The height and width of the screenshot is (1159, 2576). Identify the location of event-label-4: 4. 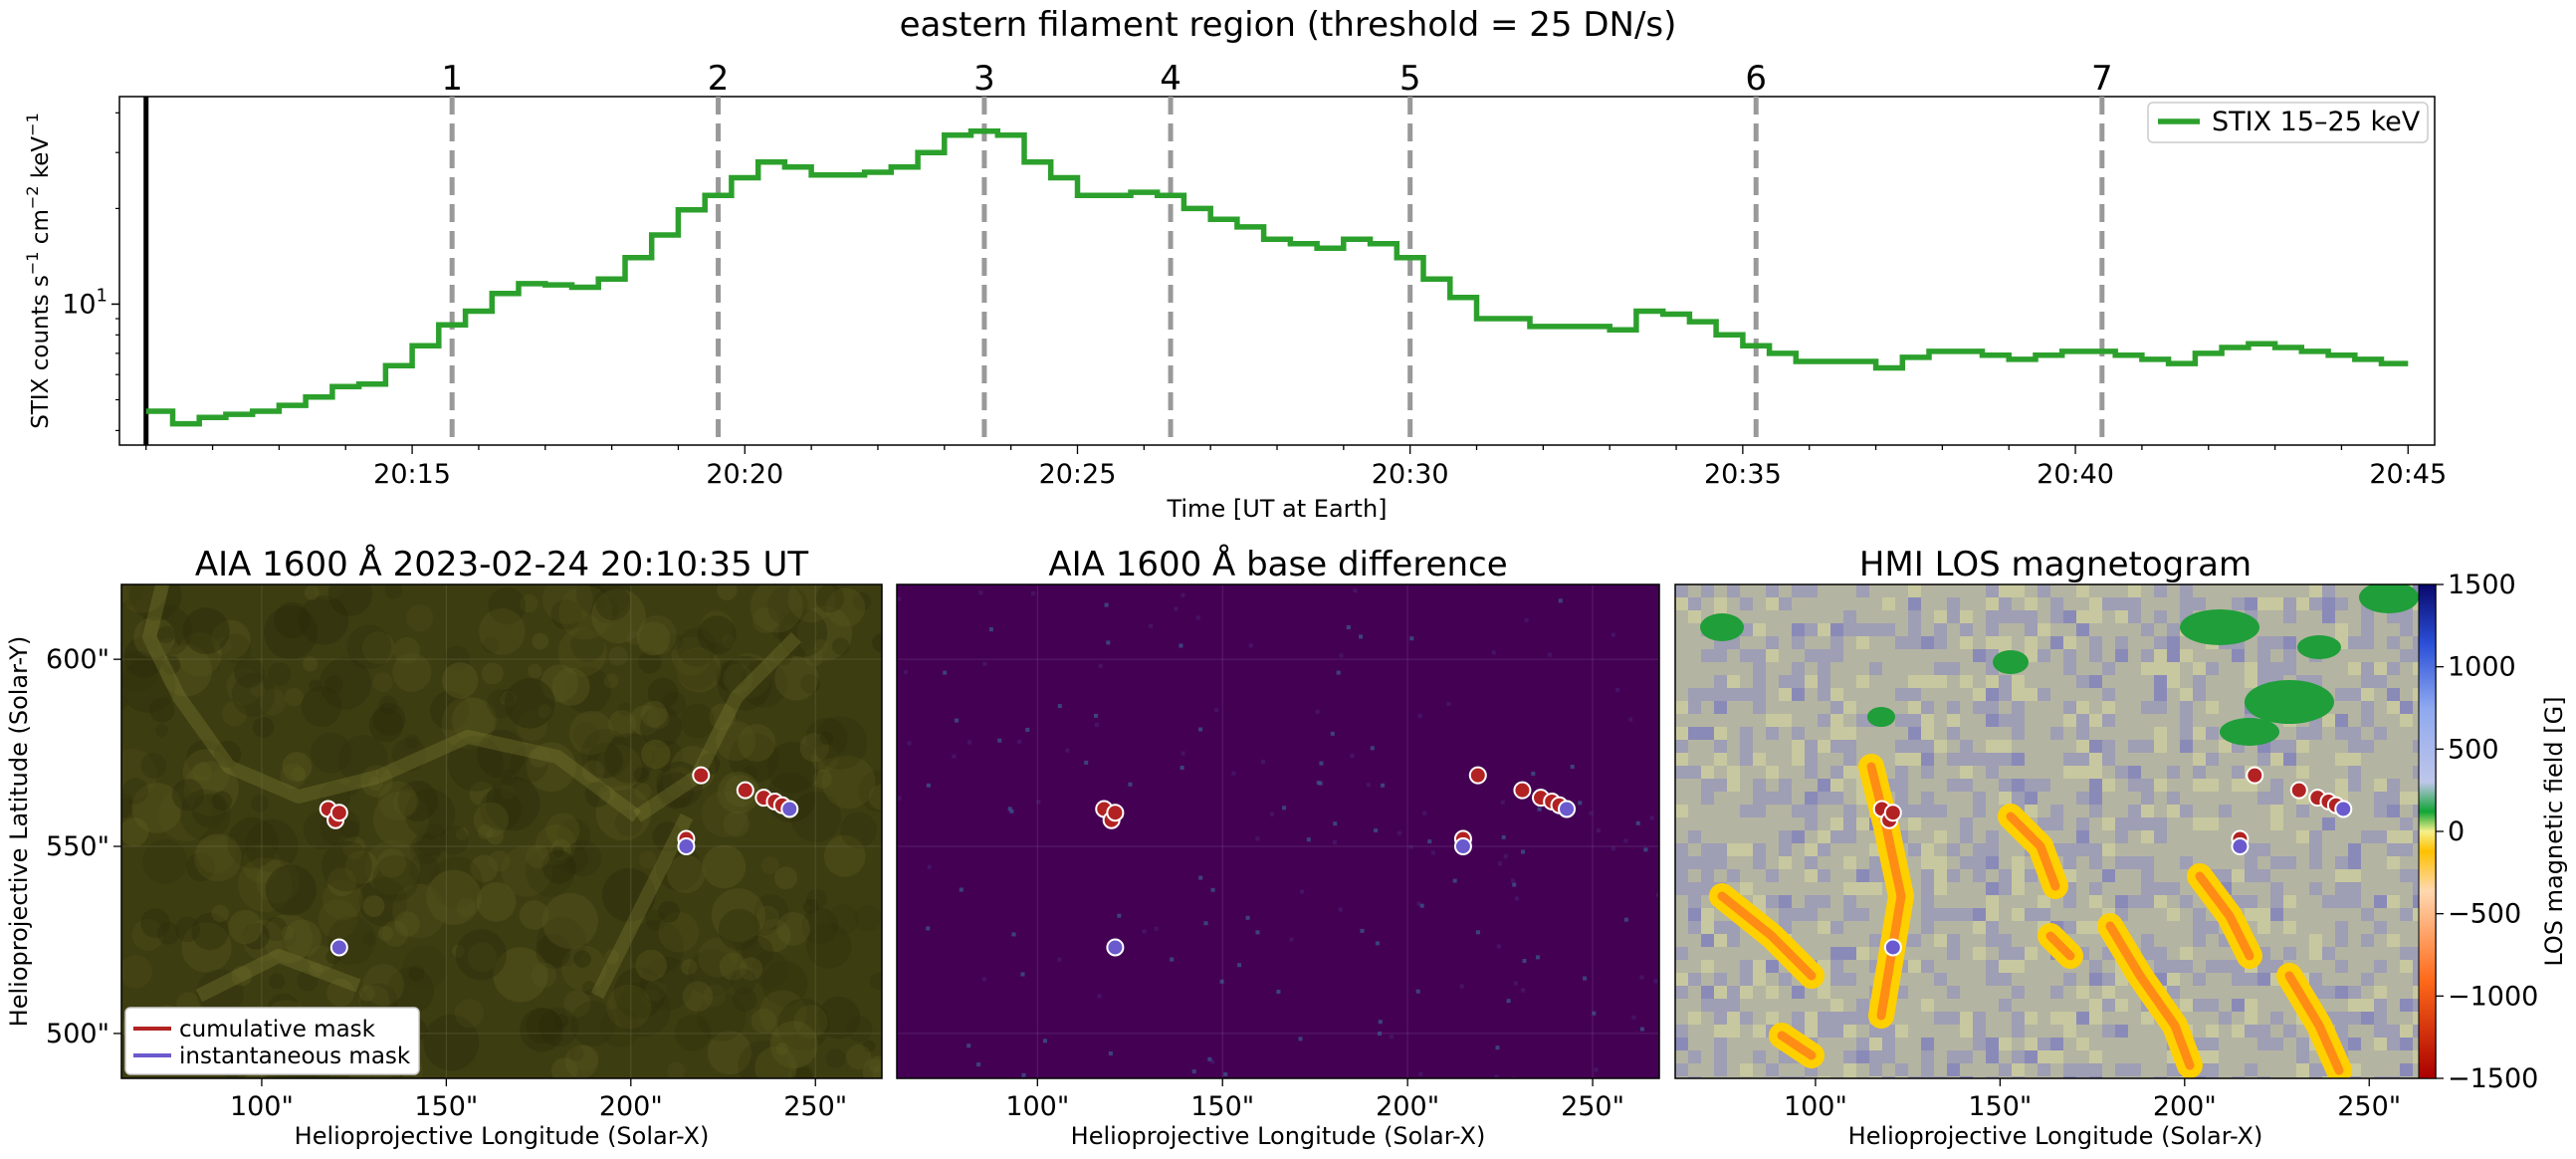
(1170, 79).